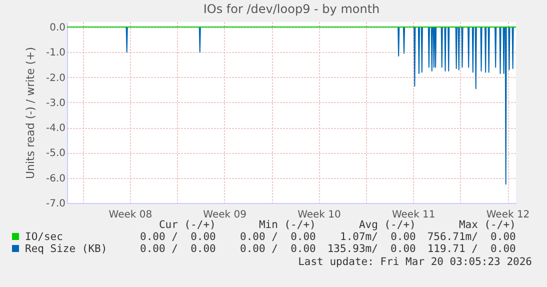  What do you see at coordinates (66, 249) in the screenshot?
I see `legend-label: Req Size (KB)` at bounding box center [66, 249].